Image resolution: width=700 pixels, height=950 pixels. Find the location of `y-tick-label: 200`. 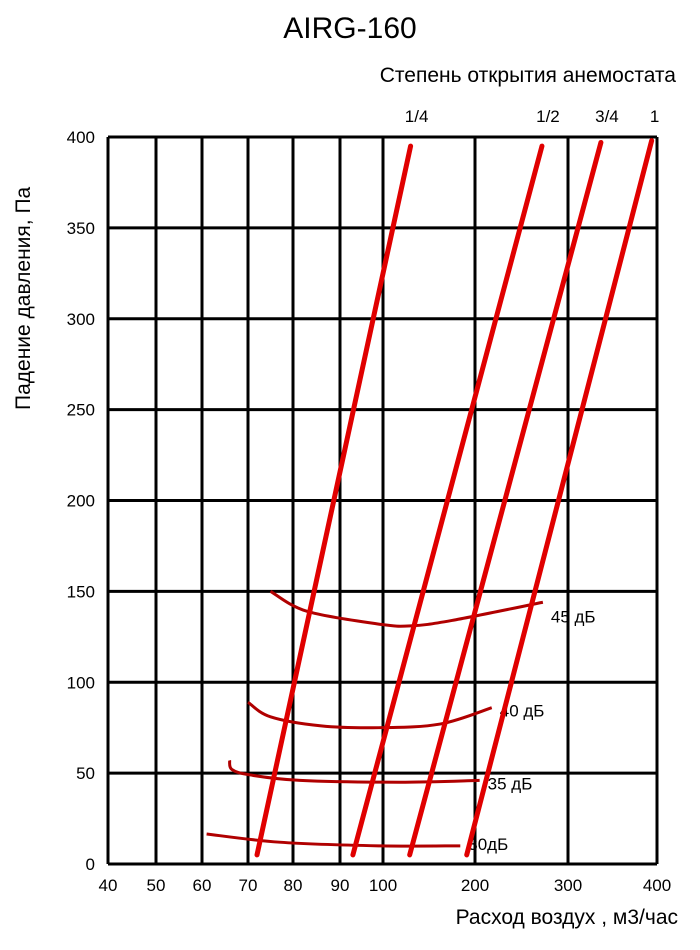

y-tick-label: 200 is located at coordinates (81, 501).